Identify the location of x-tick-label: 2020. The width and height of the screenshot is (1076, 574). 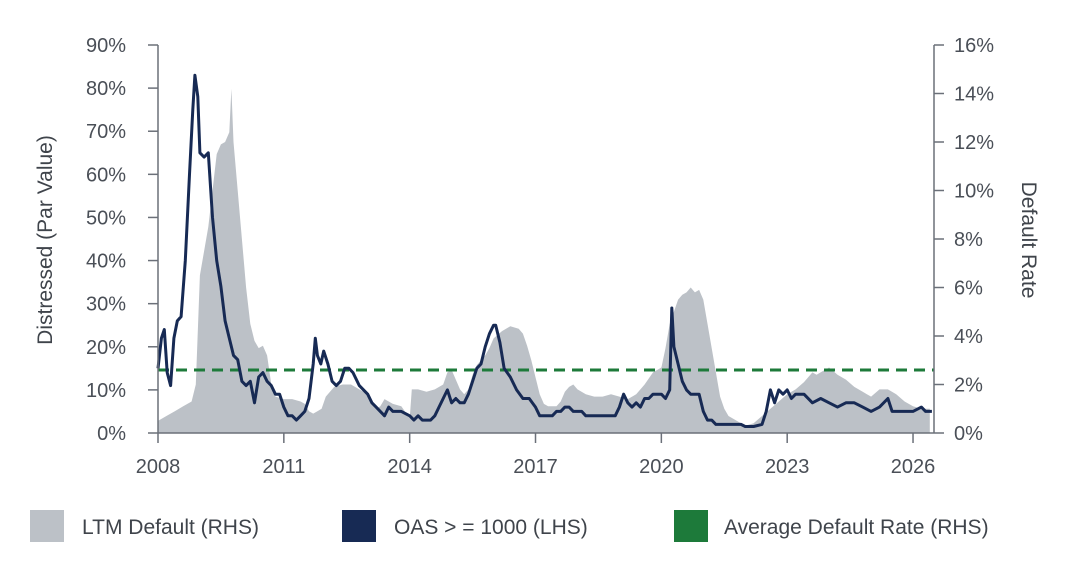
(661, 467).